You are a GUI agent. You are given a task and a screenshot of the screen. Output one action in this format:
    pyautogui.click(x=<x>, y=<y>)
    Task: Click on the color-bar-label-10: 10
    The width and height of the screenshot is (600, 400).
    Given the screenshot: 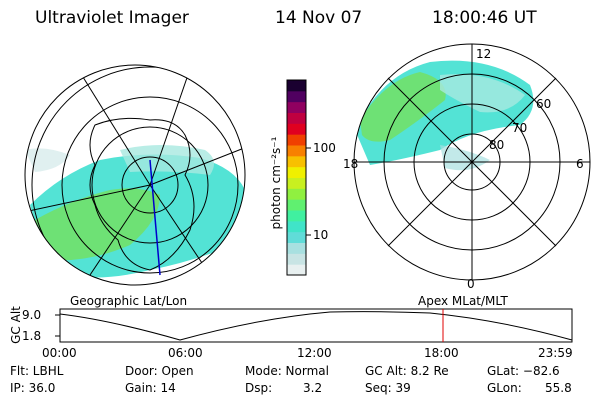 What is the action you would take?
    pyautogui.click(x=321, y=235)
    